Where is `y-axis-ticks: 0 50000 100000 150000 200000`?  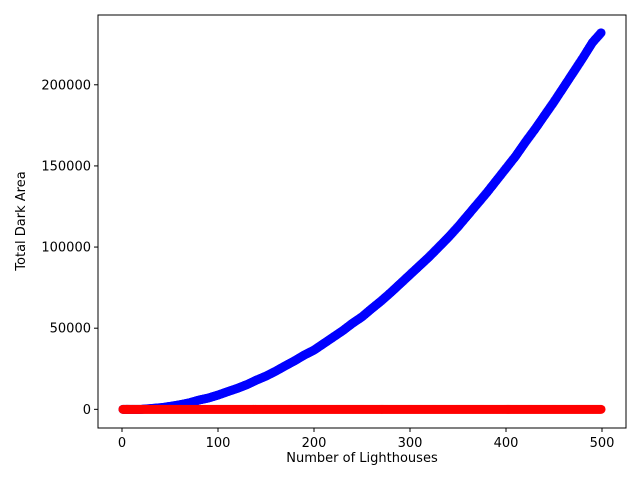 y-axis-ticks: 0 50000 100000 150000 200000 is located at coordinates (69, 248).